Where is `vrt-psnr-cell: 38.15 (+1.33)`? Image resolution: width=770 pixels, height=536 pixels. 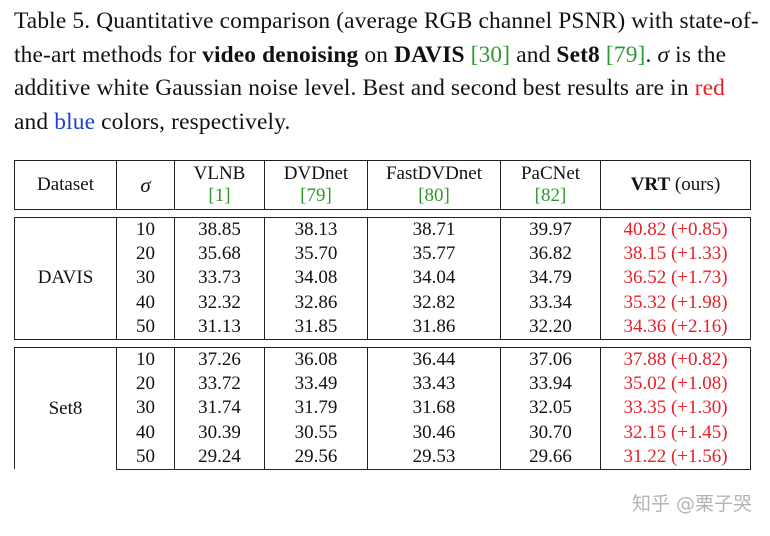
vrt-psnr-cell: 38.15 (+1.33) is located at coordinates (675, 254).